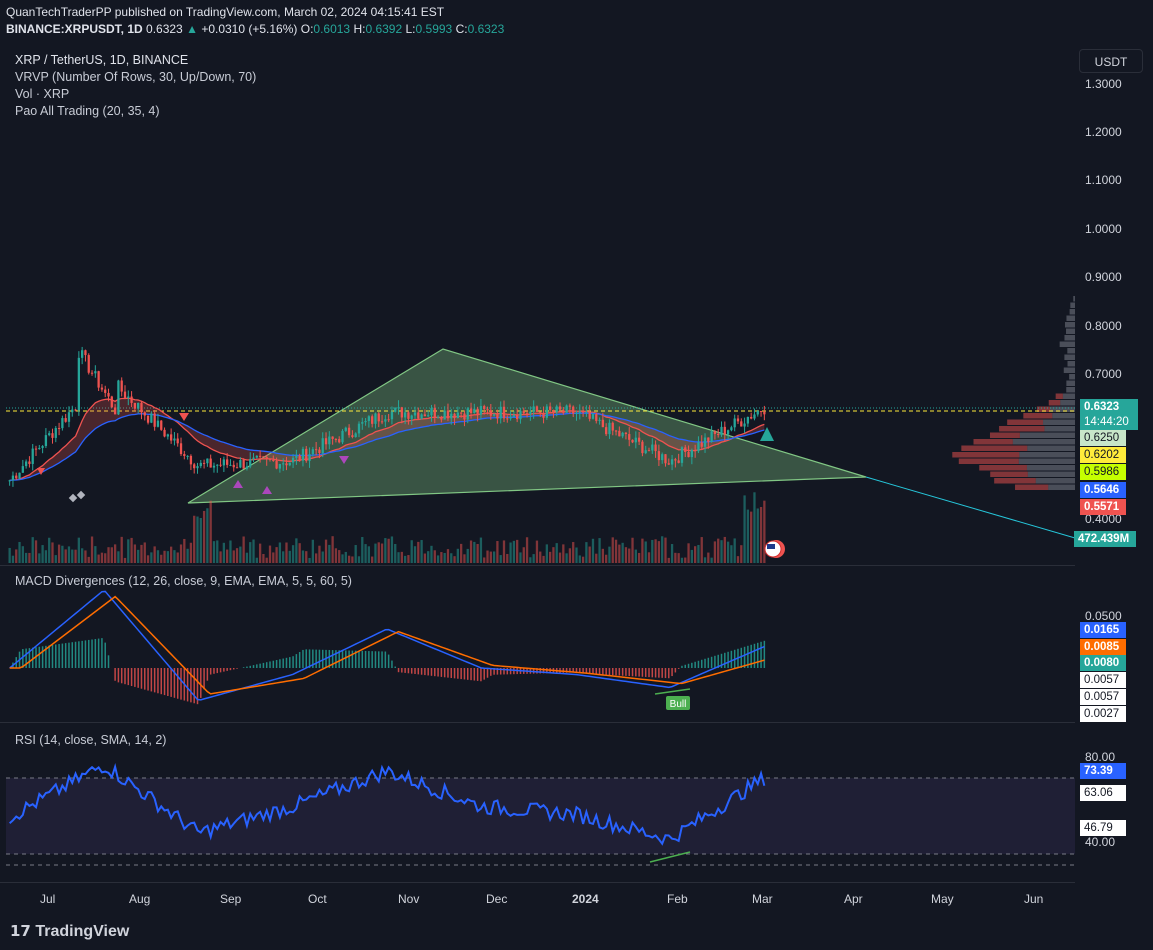 Image resolution: width=1153 pixels, height=950 pixels. I want to click on signal-value-label: 0.0085, so click(1103, 647).